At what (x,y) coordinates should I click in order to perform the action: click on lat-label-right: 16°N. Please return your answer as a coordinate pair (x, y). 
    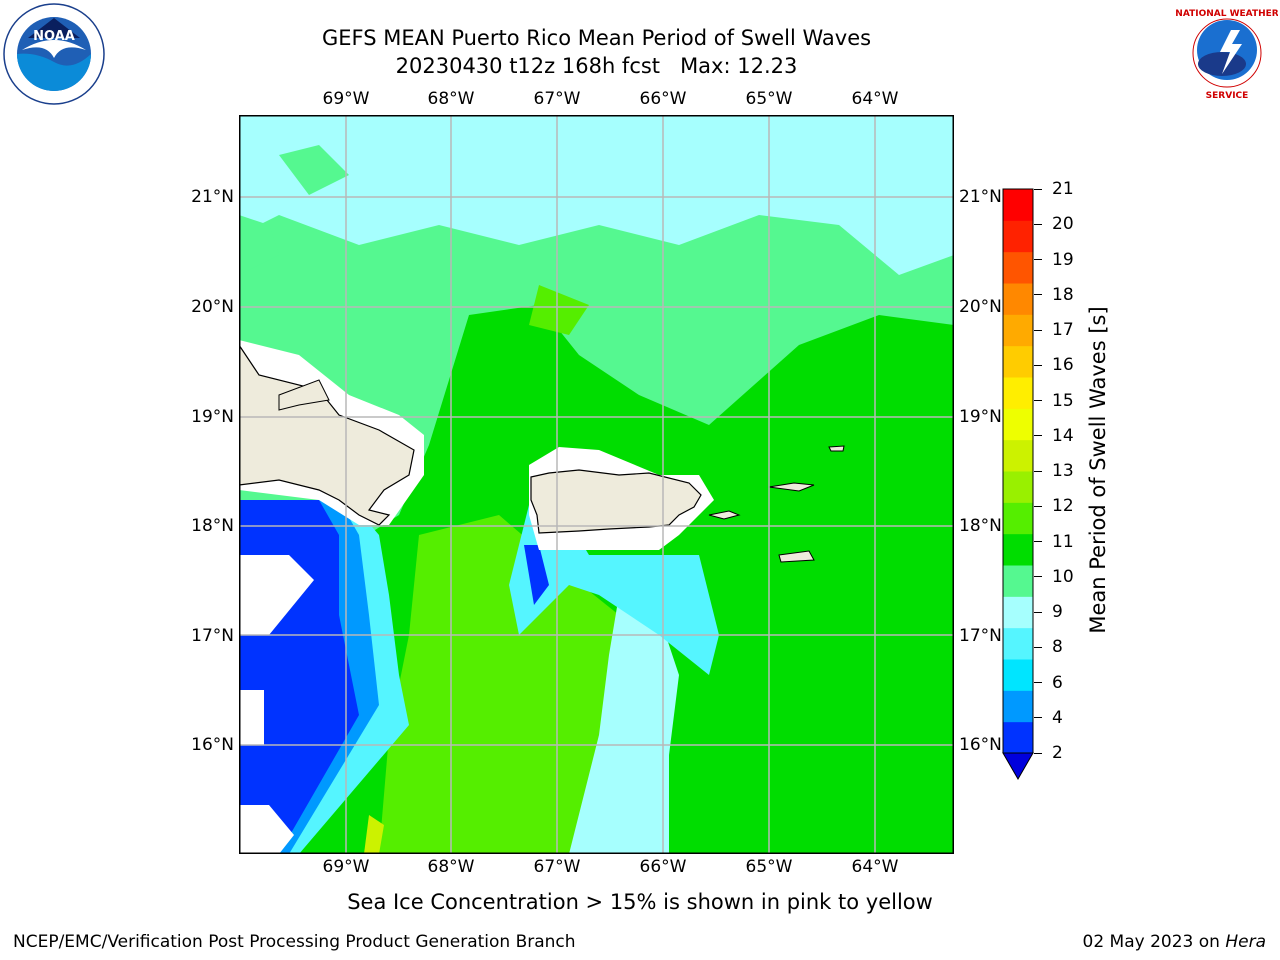
    Looking at the image, I should click on (980, 745).